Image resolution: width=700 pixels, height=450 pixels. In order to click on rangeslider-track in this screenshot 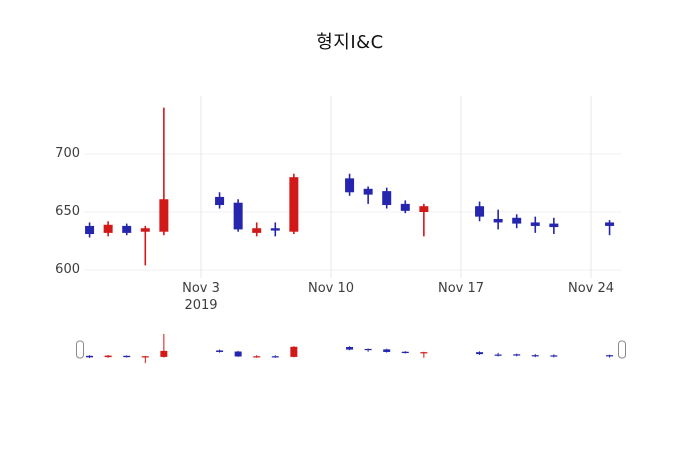, I will do `click(353, 351)`.